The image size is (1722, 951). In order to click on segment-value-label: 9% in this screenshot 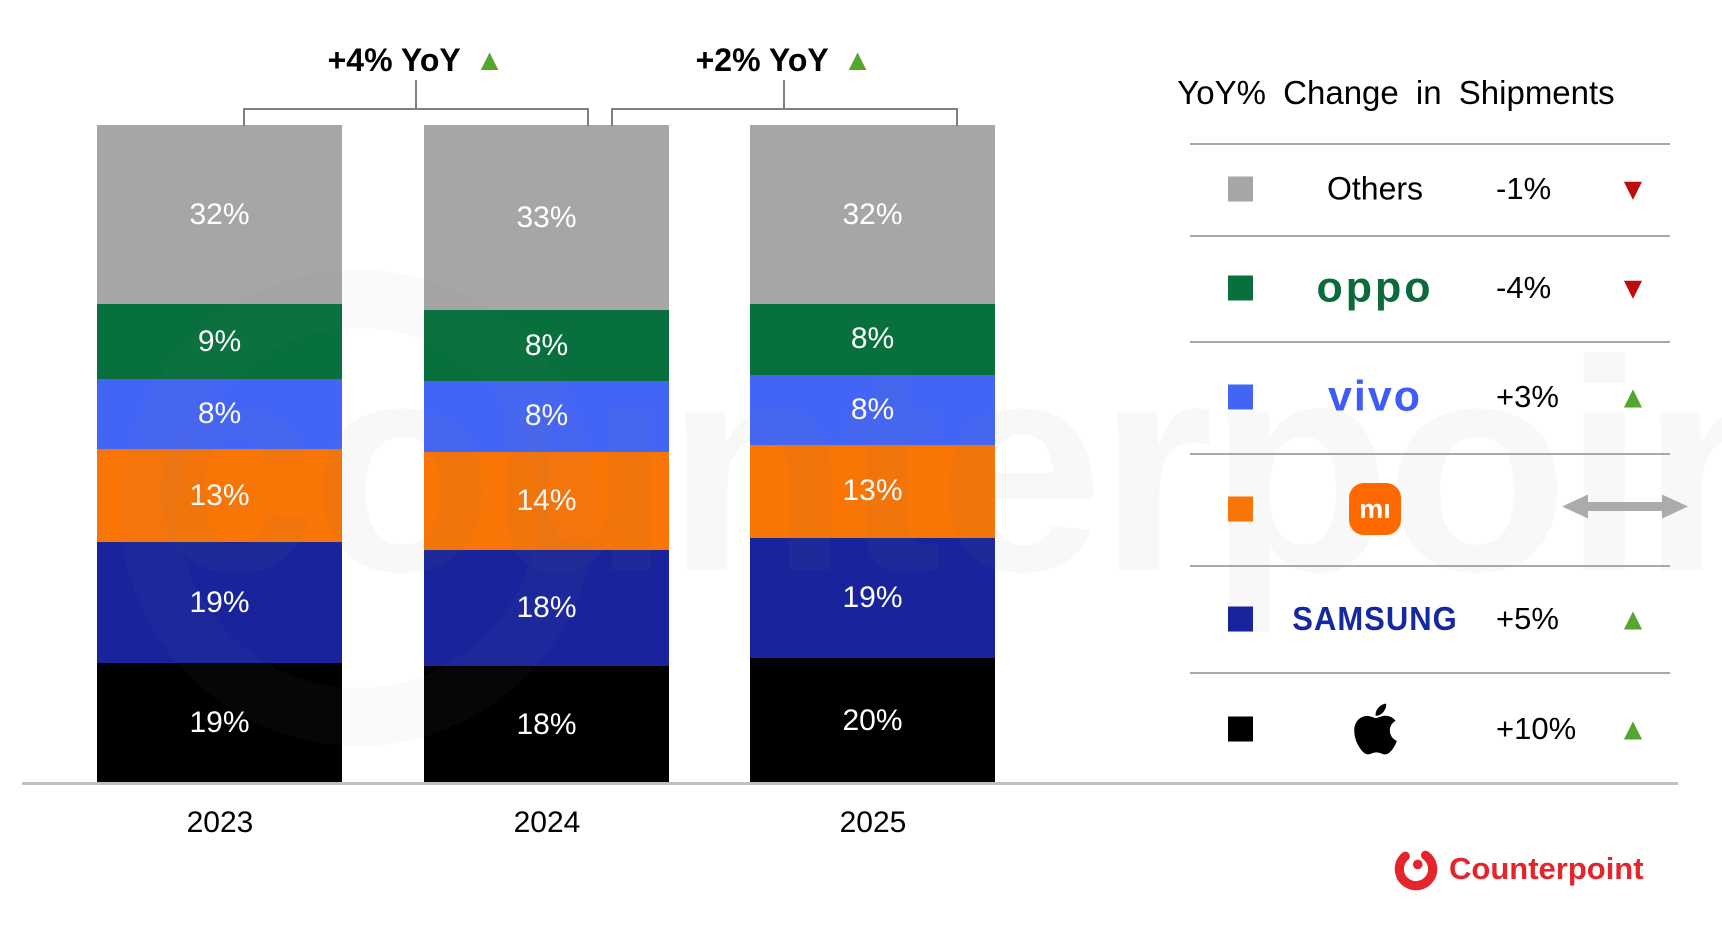, I will do `click(219, 341)`.